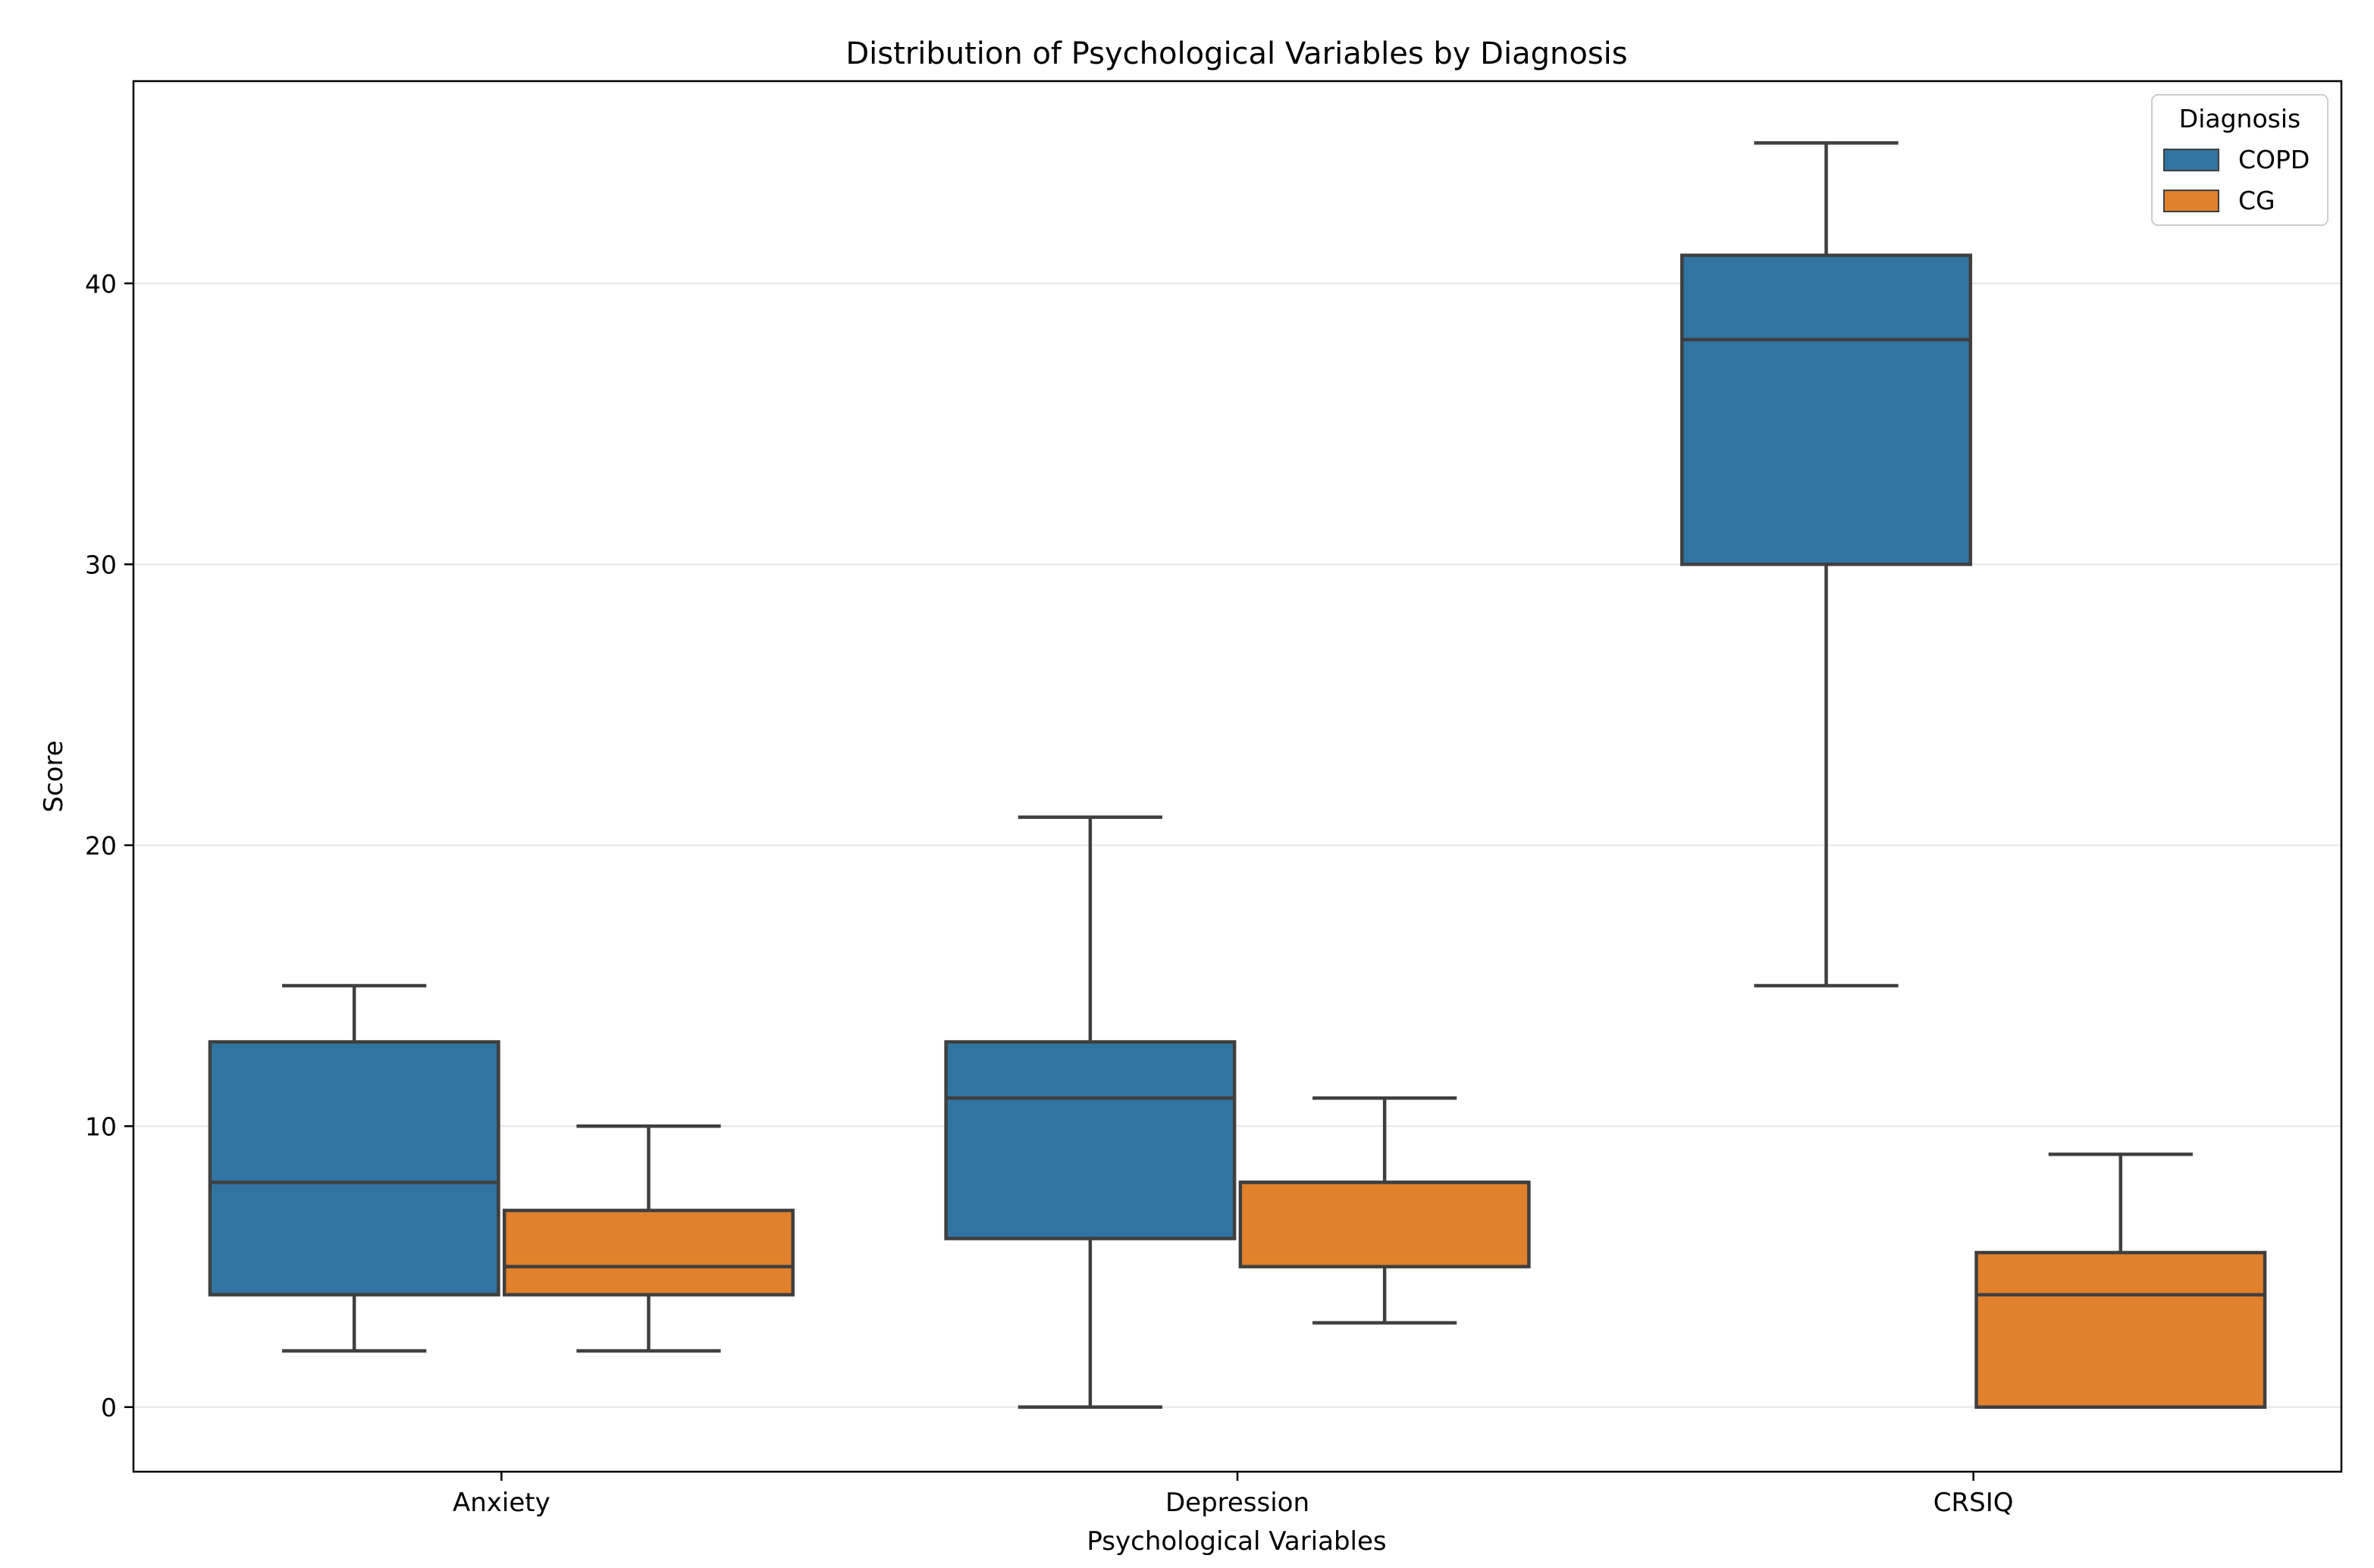  I want to click on x-axis-label: Psychological Variables, so click(1236, 1542).